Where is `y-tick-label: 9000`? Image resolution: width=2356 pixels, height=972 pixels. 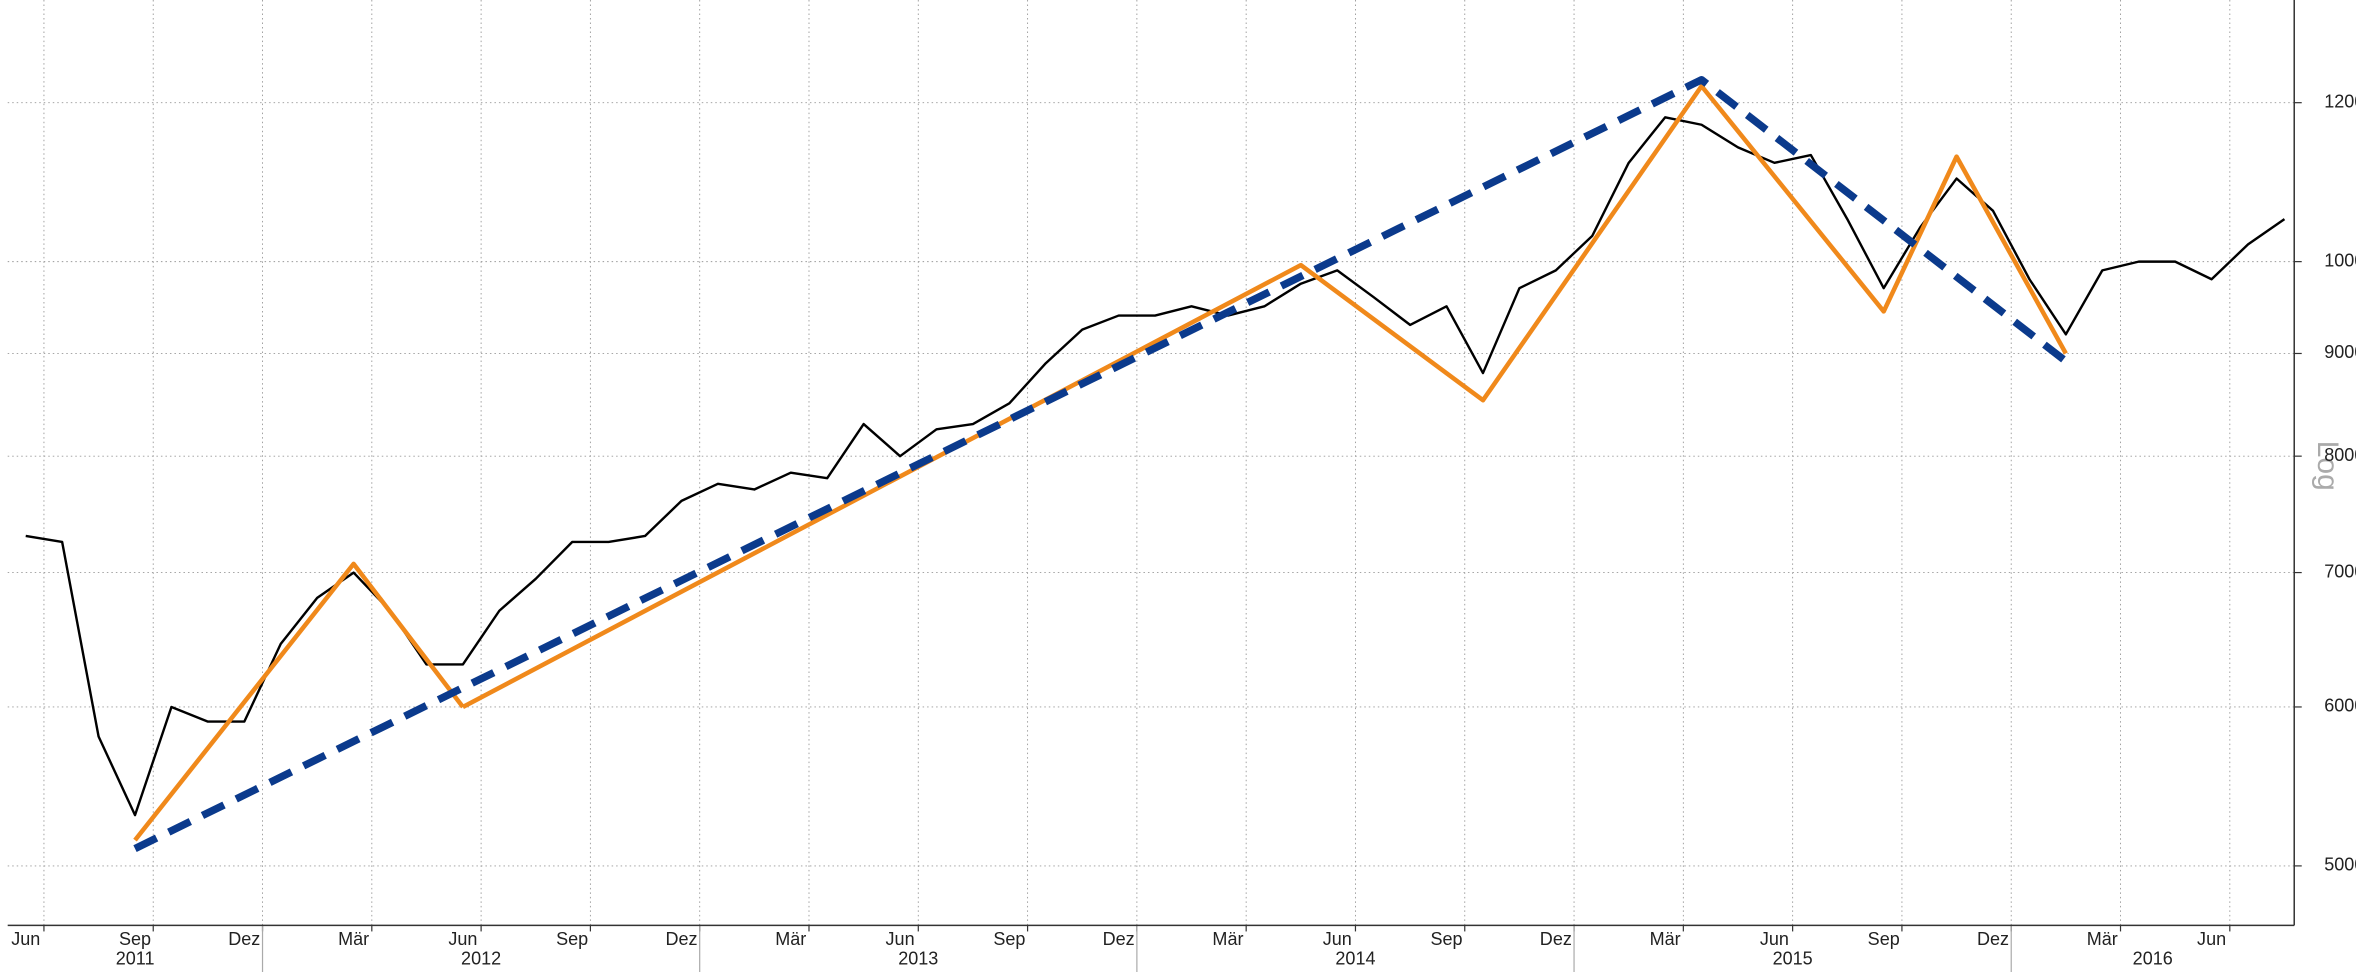
y-tick-label: 9000 is located at coordinates (2340, 352).